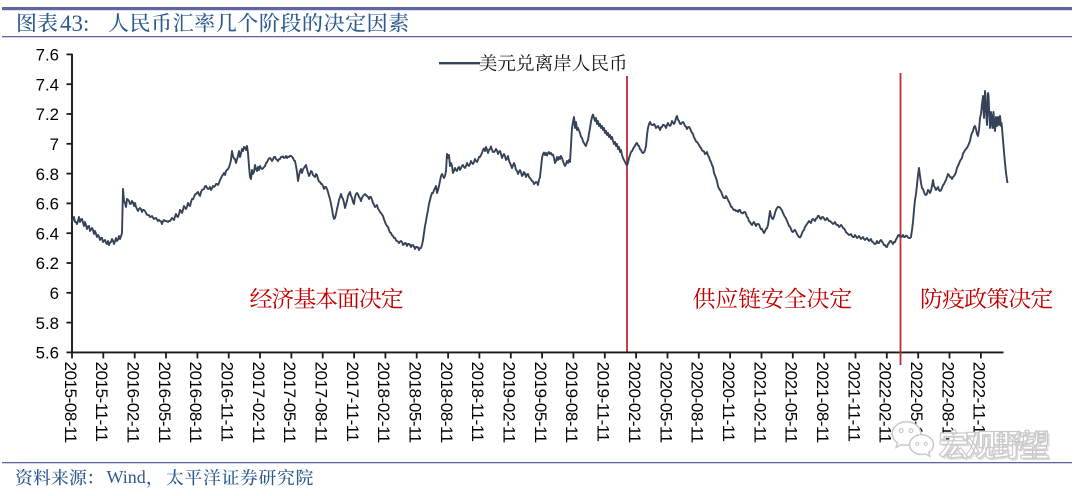 Image resolution: width=1080 pixels, height=496 pixels. I want to click on svg-text: 2019-02-11, so click(509, 402).